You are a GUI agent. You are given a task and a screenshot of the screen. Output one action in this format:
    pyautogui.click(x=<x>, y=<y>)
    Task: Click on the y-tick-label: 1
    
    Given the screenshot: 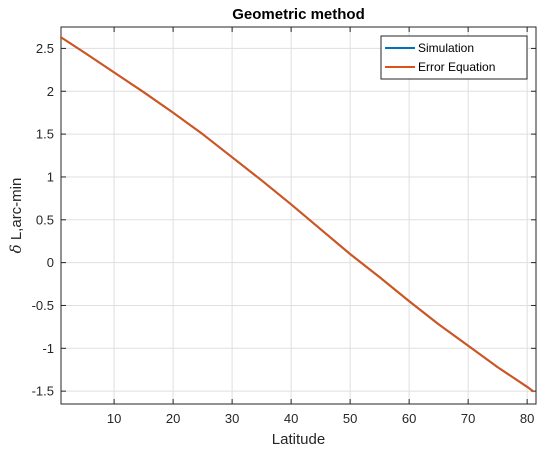 What is the action you would take?
    pyautogui.click(x=50, y=176)
    